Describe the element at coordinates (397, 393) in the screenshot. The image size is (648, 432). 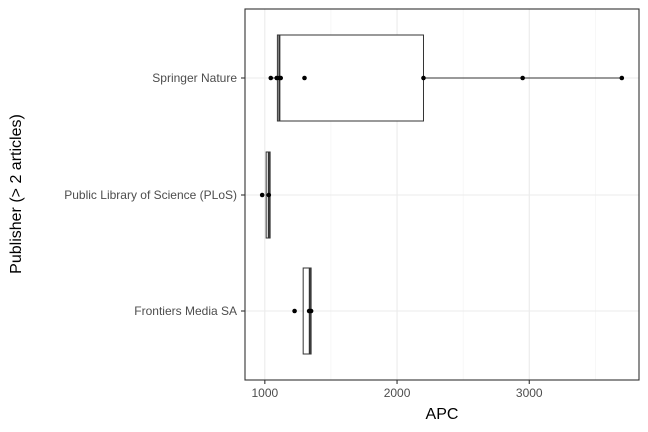
I see `x-tick-label: 2000` at that location.